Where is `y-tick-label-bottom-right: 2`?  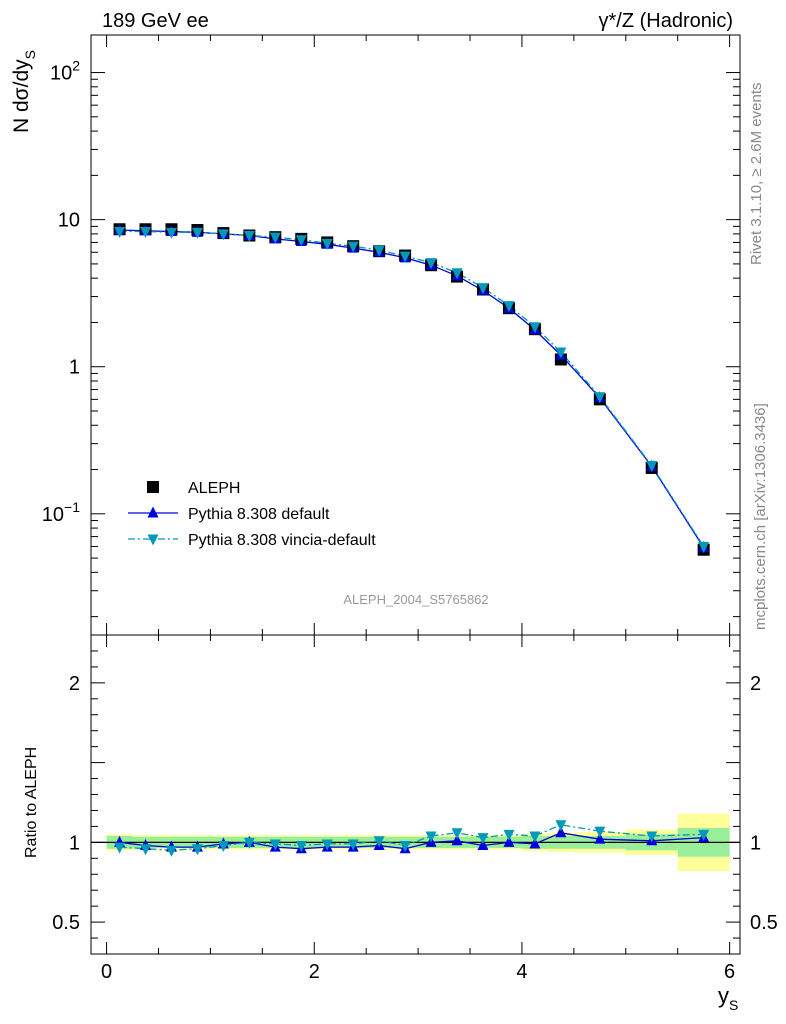 y-tick-label-bottom-right: 2 is located at coordinates (755, 684).